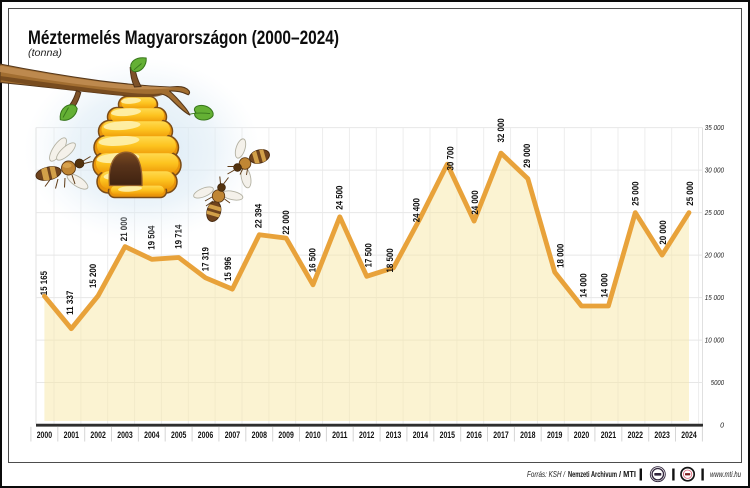 The image size is (750, 488). I want to click on svg-text: 16 500, so click(313, 260).